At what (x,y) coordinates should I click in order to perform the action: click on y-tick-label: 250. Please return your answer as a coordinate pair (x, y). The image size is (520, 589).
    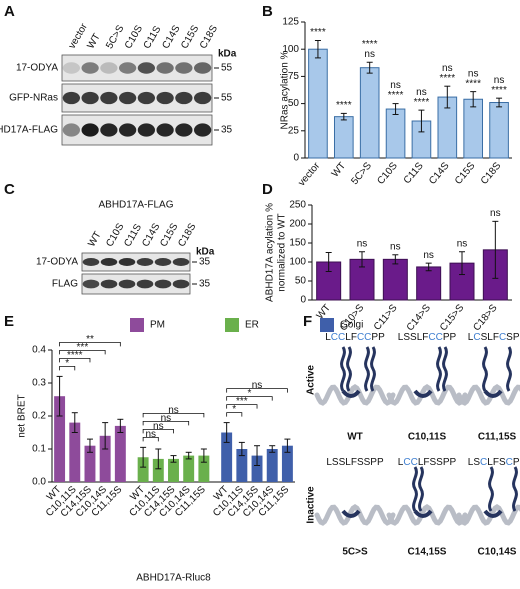
    Looking at the image, I should click on (297, 205).